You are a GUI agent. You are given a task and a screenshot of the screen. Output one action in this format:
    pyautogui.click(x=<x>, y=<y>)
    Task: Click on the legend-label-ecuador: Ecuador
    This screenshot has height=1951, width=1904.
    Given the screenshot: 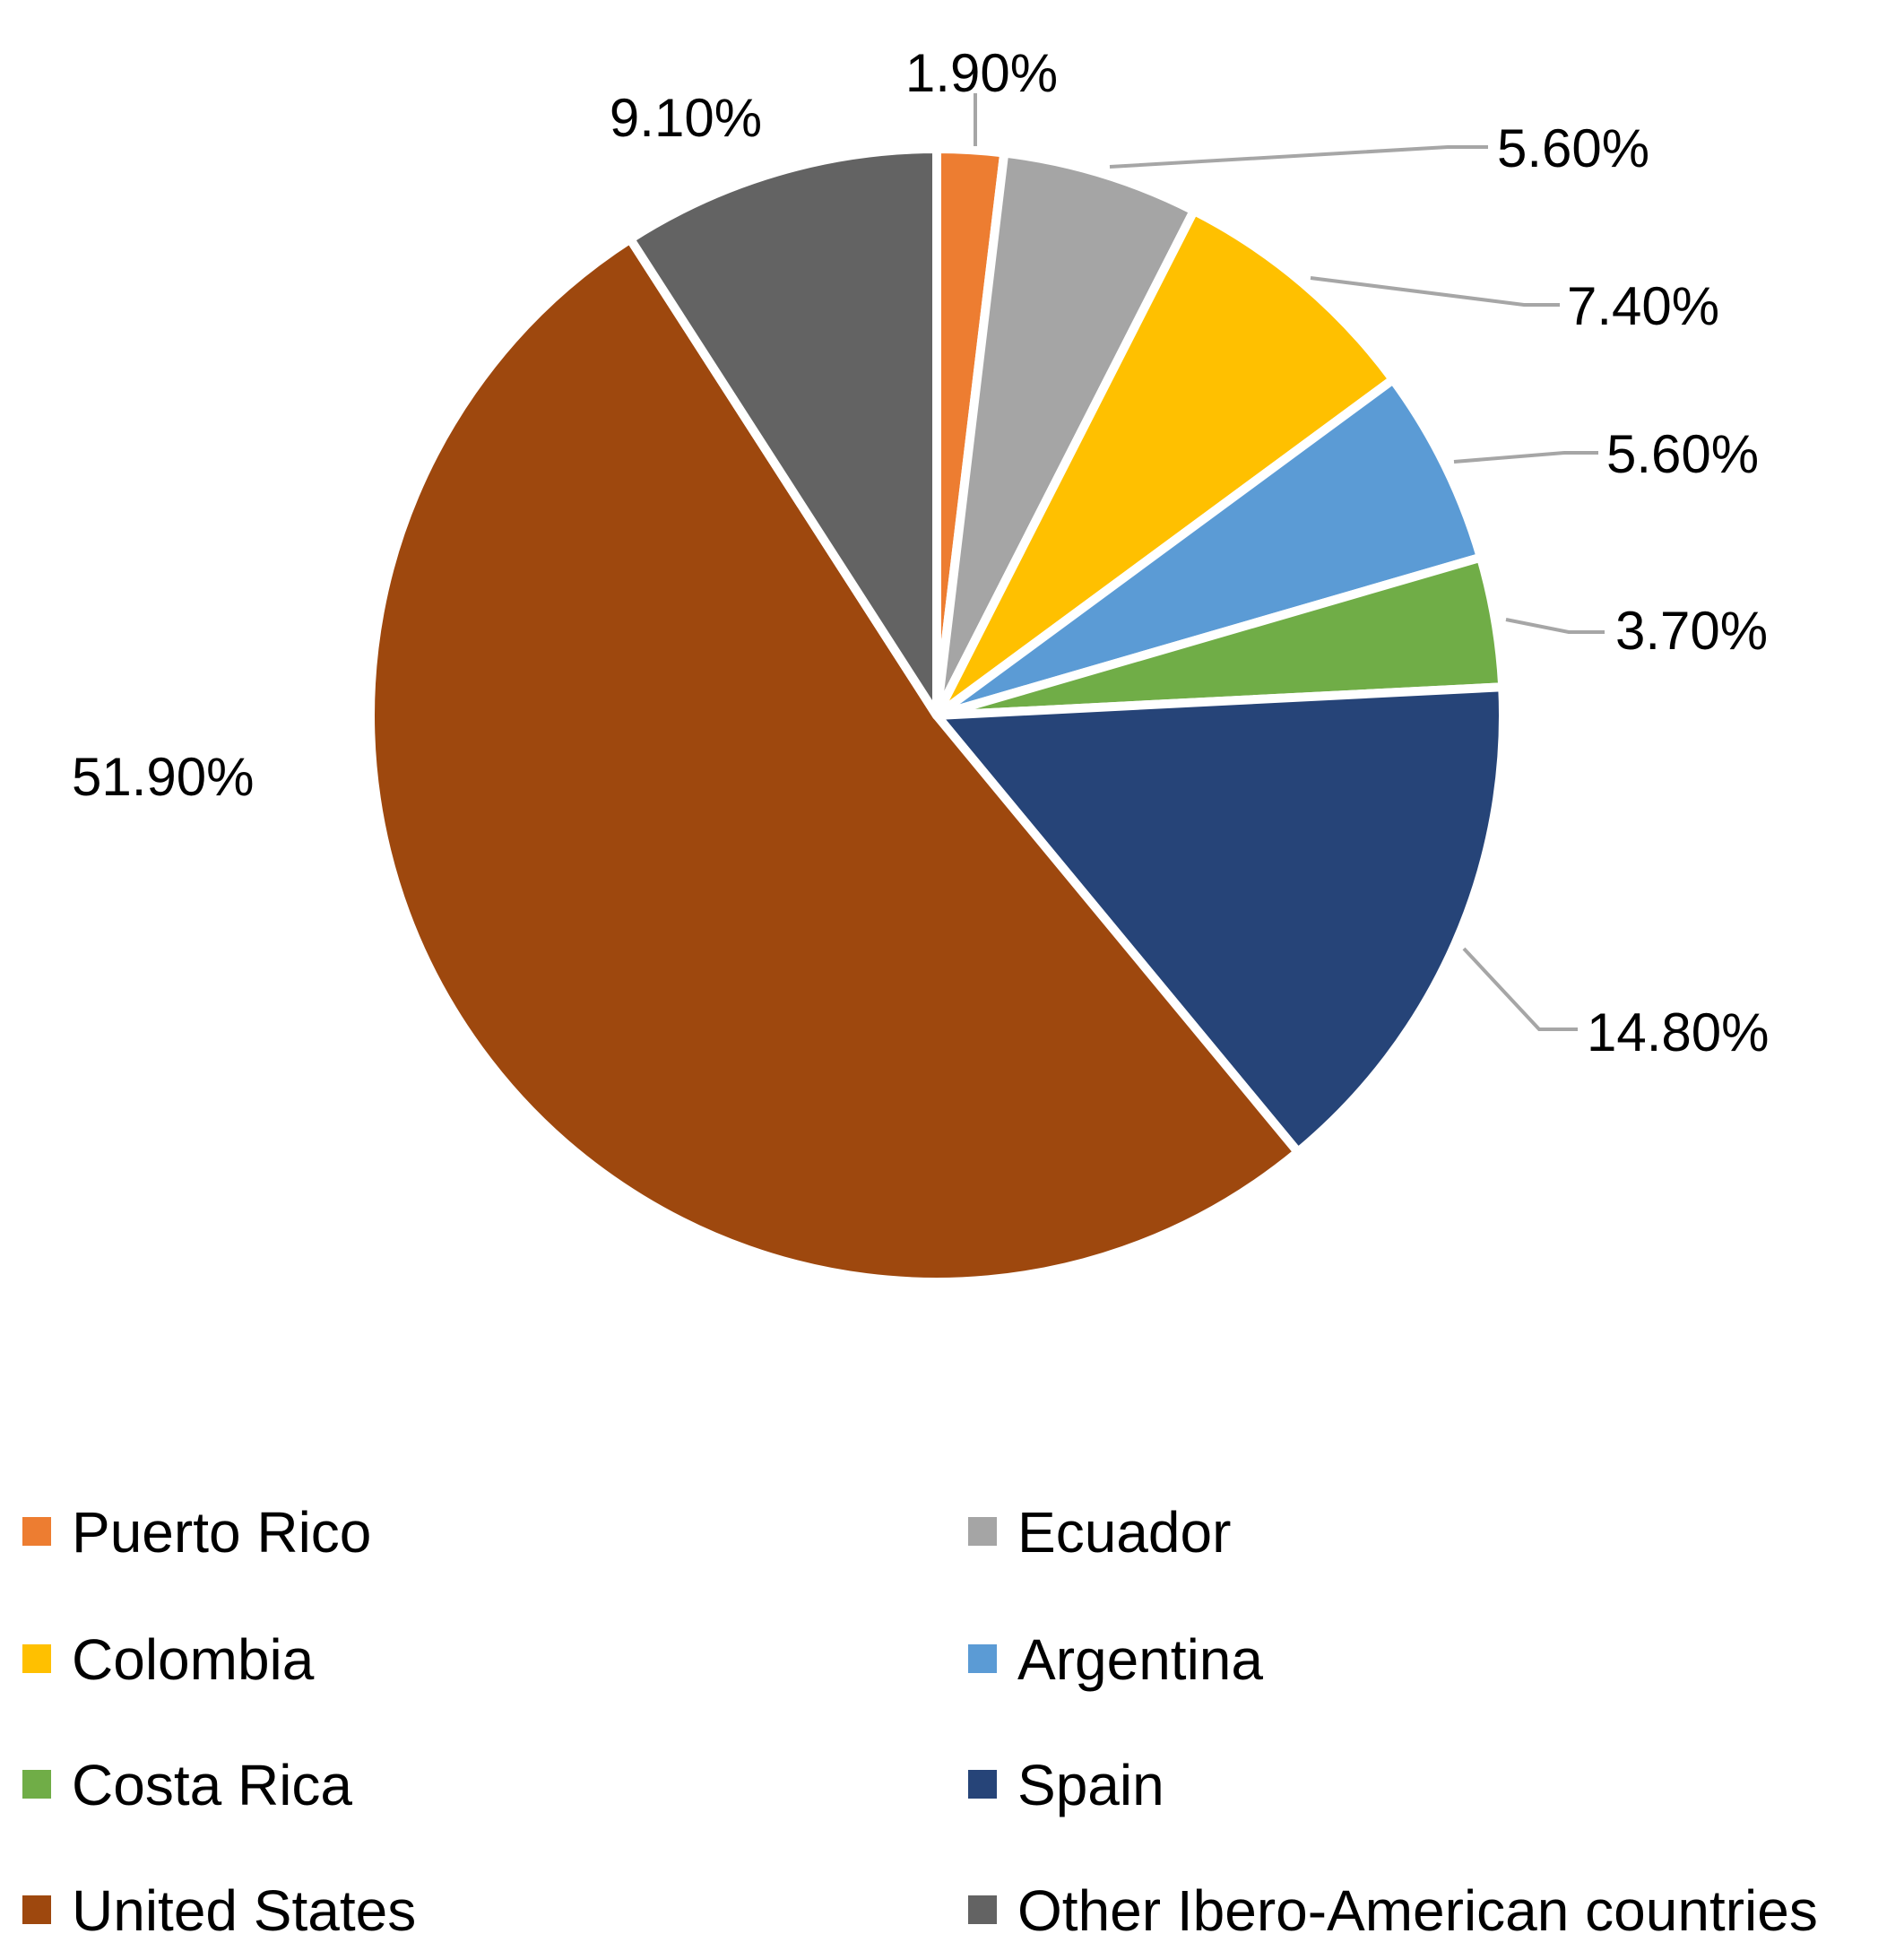 What is the action you would take?
    pyautogui.click(x=1124, y=1532)
    